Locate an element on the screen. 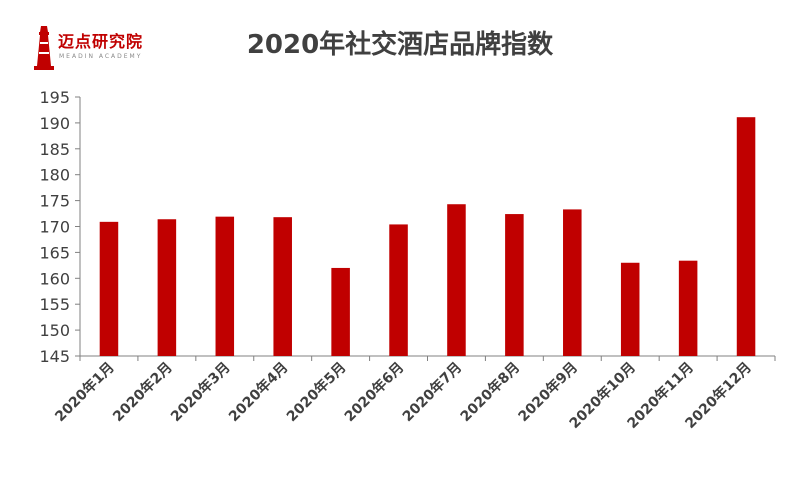 The image size is (800, 487). x-tick-label: 2020年2月 is located at coordinates (142, 392).